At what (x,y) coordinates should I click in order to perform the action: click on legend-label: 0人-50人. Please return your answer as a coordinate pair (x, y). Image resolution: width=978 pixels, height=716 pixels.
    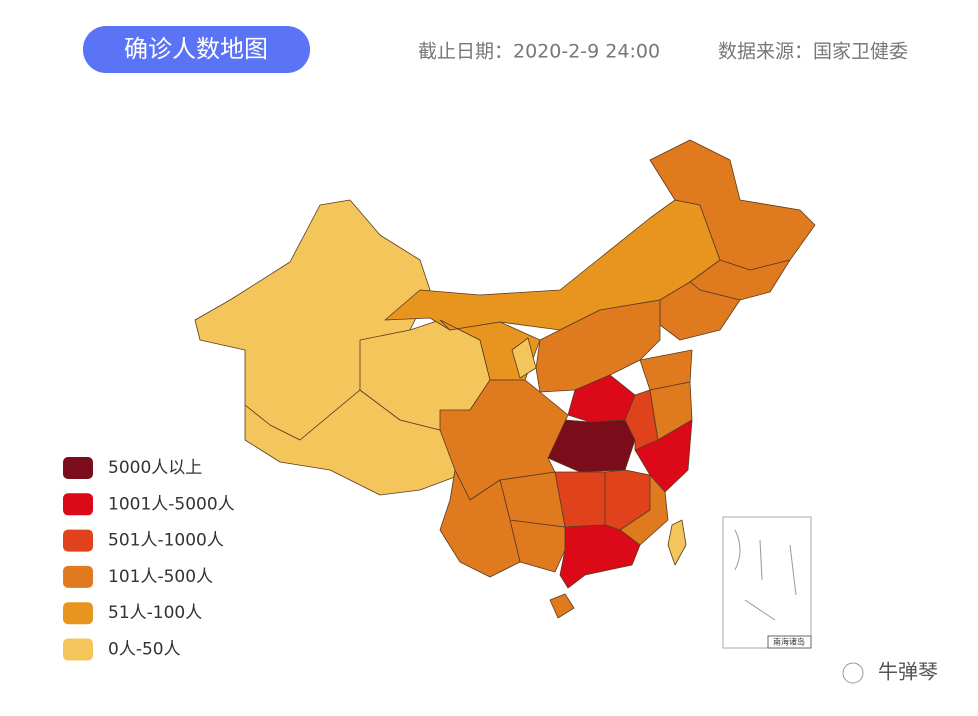
    Looking at the image, I should click on (144, 650).